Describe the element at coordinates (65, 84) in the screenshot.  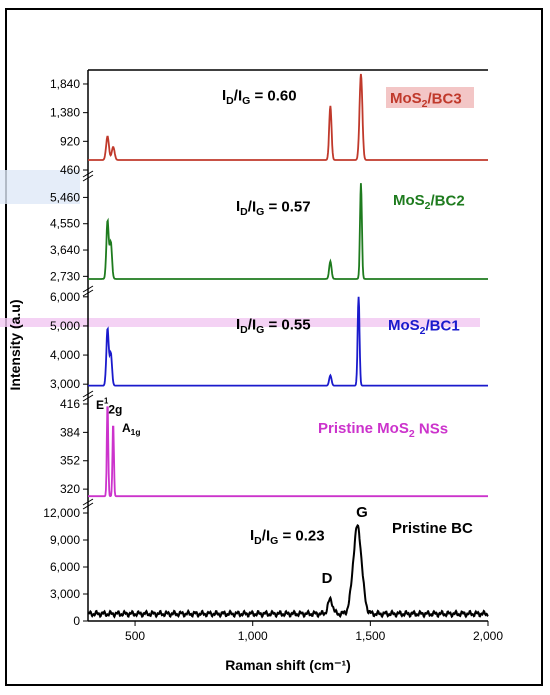
I see `y-tick-label: 1,840` at that location.